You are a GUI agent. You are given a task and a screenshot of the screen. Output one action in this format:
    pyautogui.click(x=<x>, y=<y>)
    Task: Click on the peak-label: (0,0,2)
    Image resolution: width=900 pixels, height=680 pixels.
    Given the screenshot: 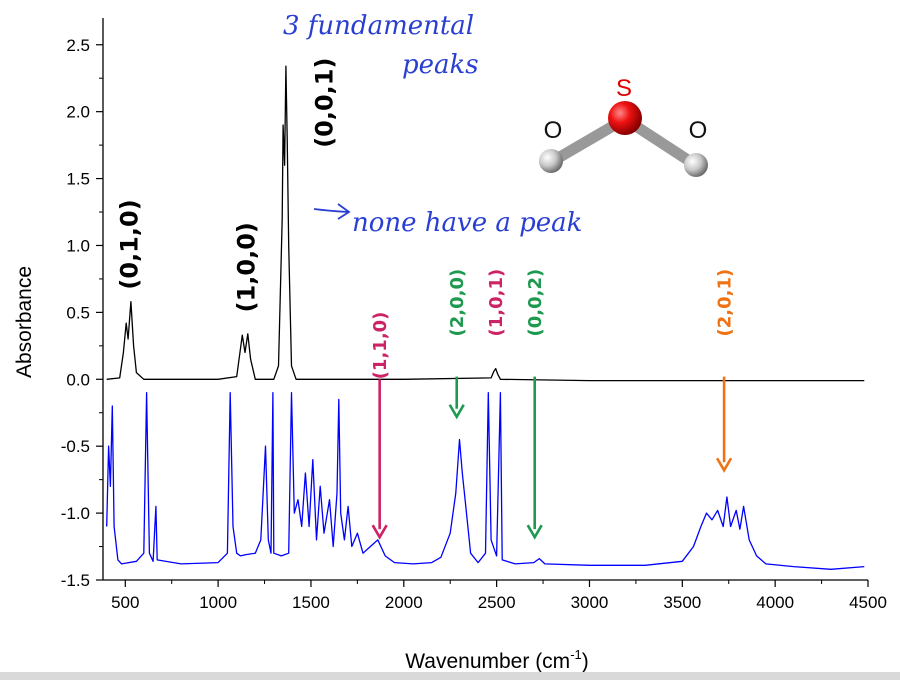 What is the action you would take?
    pyautogui.click(x=535, y=303)
    